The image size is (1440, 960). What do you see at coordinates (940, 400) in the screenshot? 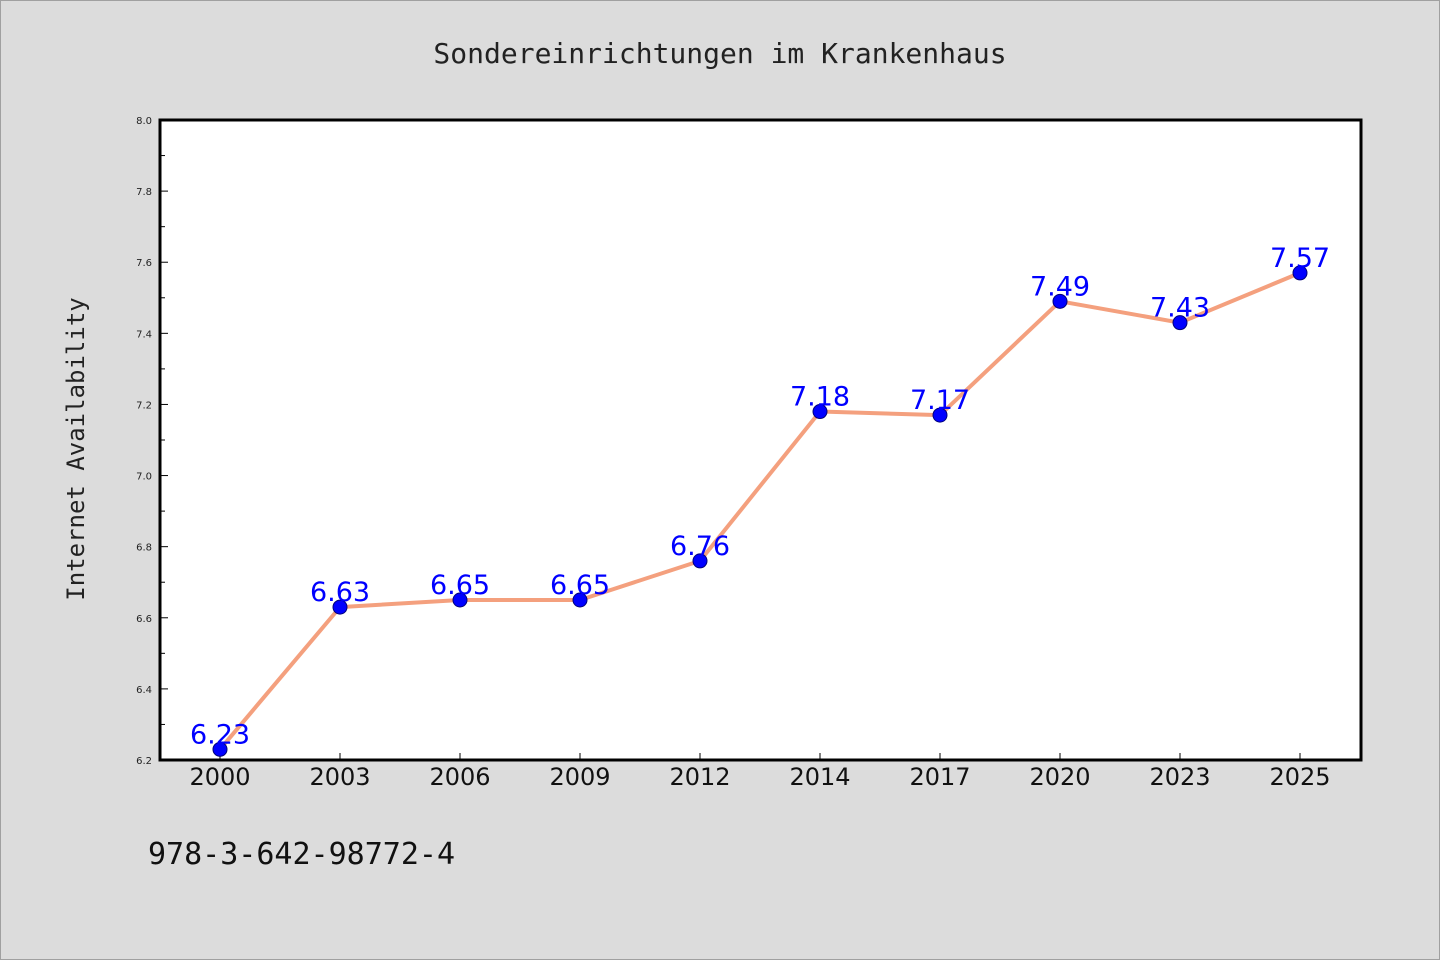
I see `data-label-2017: 7.17` at bounding box center [940, 400].